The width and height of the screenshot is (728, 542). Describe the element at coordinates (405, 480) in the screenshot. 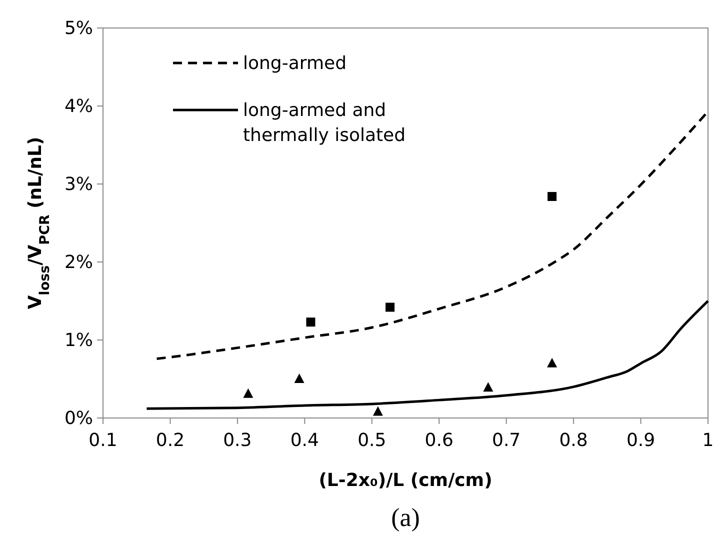

I see `x-axis-title: (L-2x₀)/L (cm/cm)` at that location.